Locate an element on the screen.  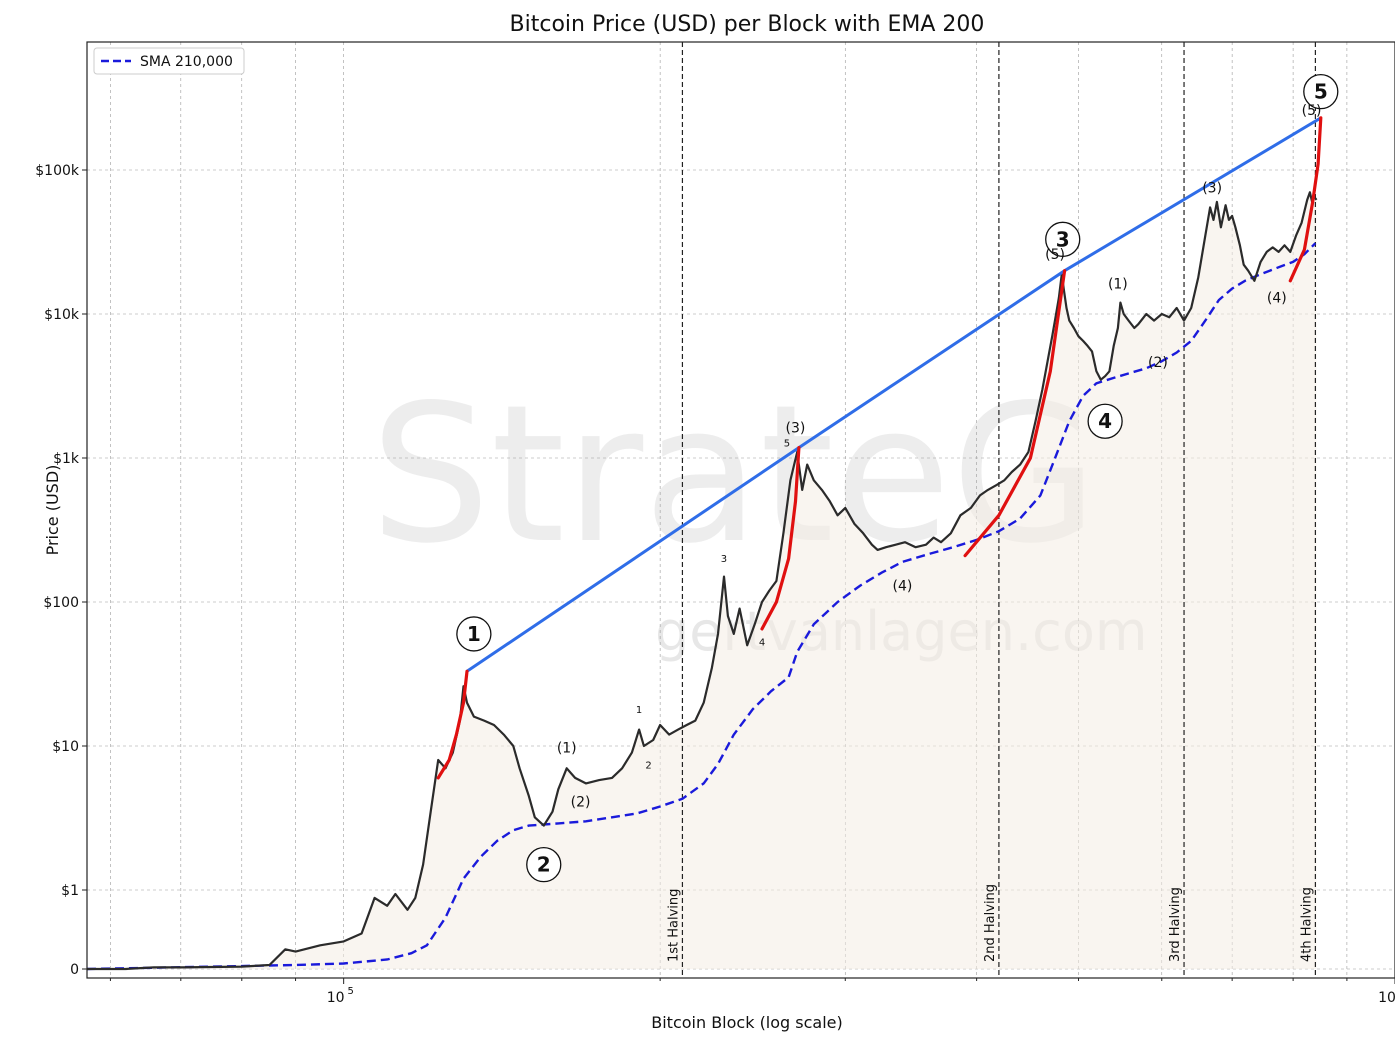
y-tick-label: $1k is located at coordinates (66, 459).